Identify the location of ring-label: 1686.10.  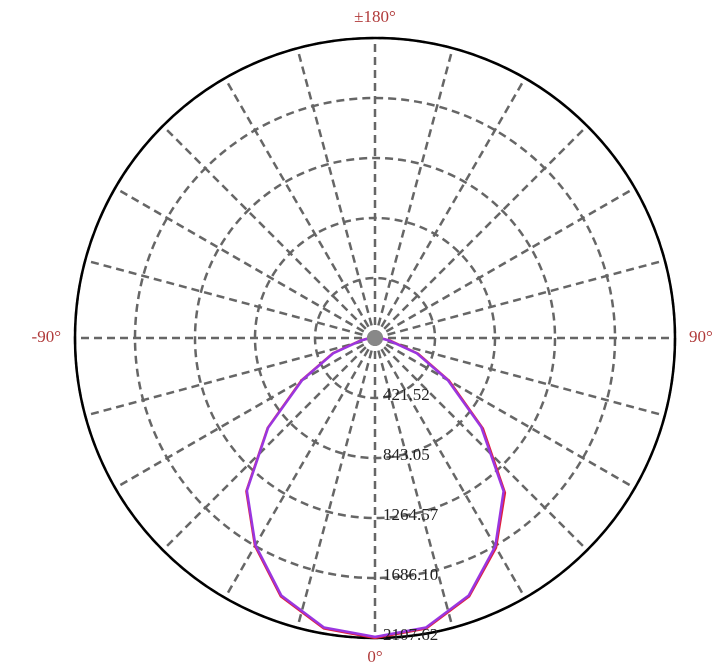
(410, 574).